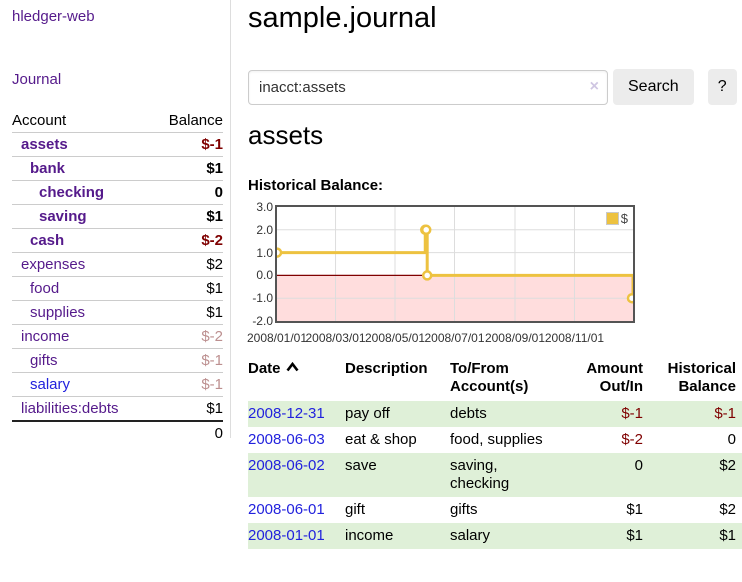 Image resolution: width=742 pixels, height=582 pixels. I want to click on accounts-table-header: Account Balance, so click(117, 120).